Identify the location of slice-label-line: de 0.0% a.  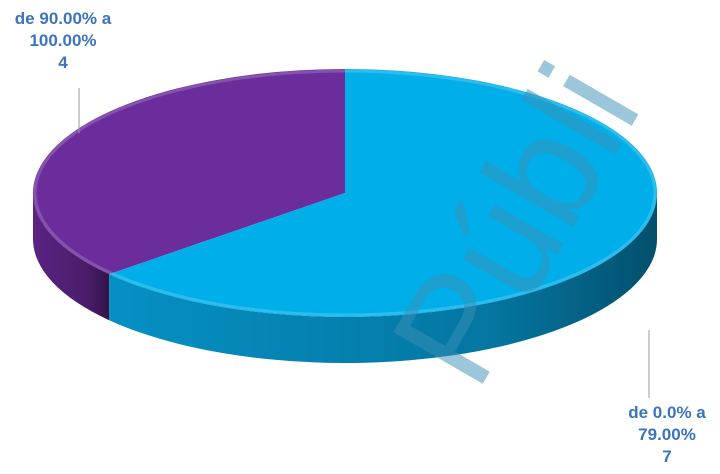
(667, 412).